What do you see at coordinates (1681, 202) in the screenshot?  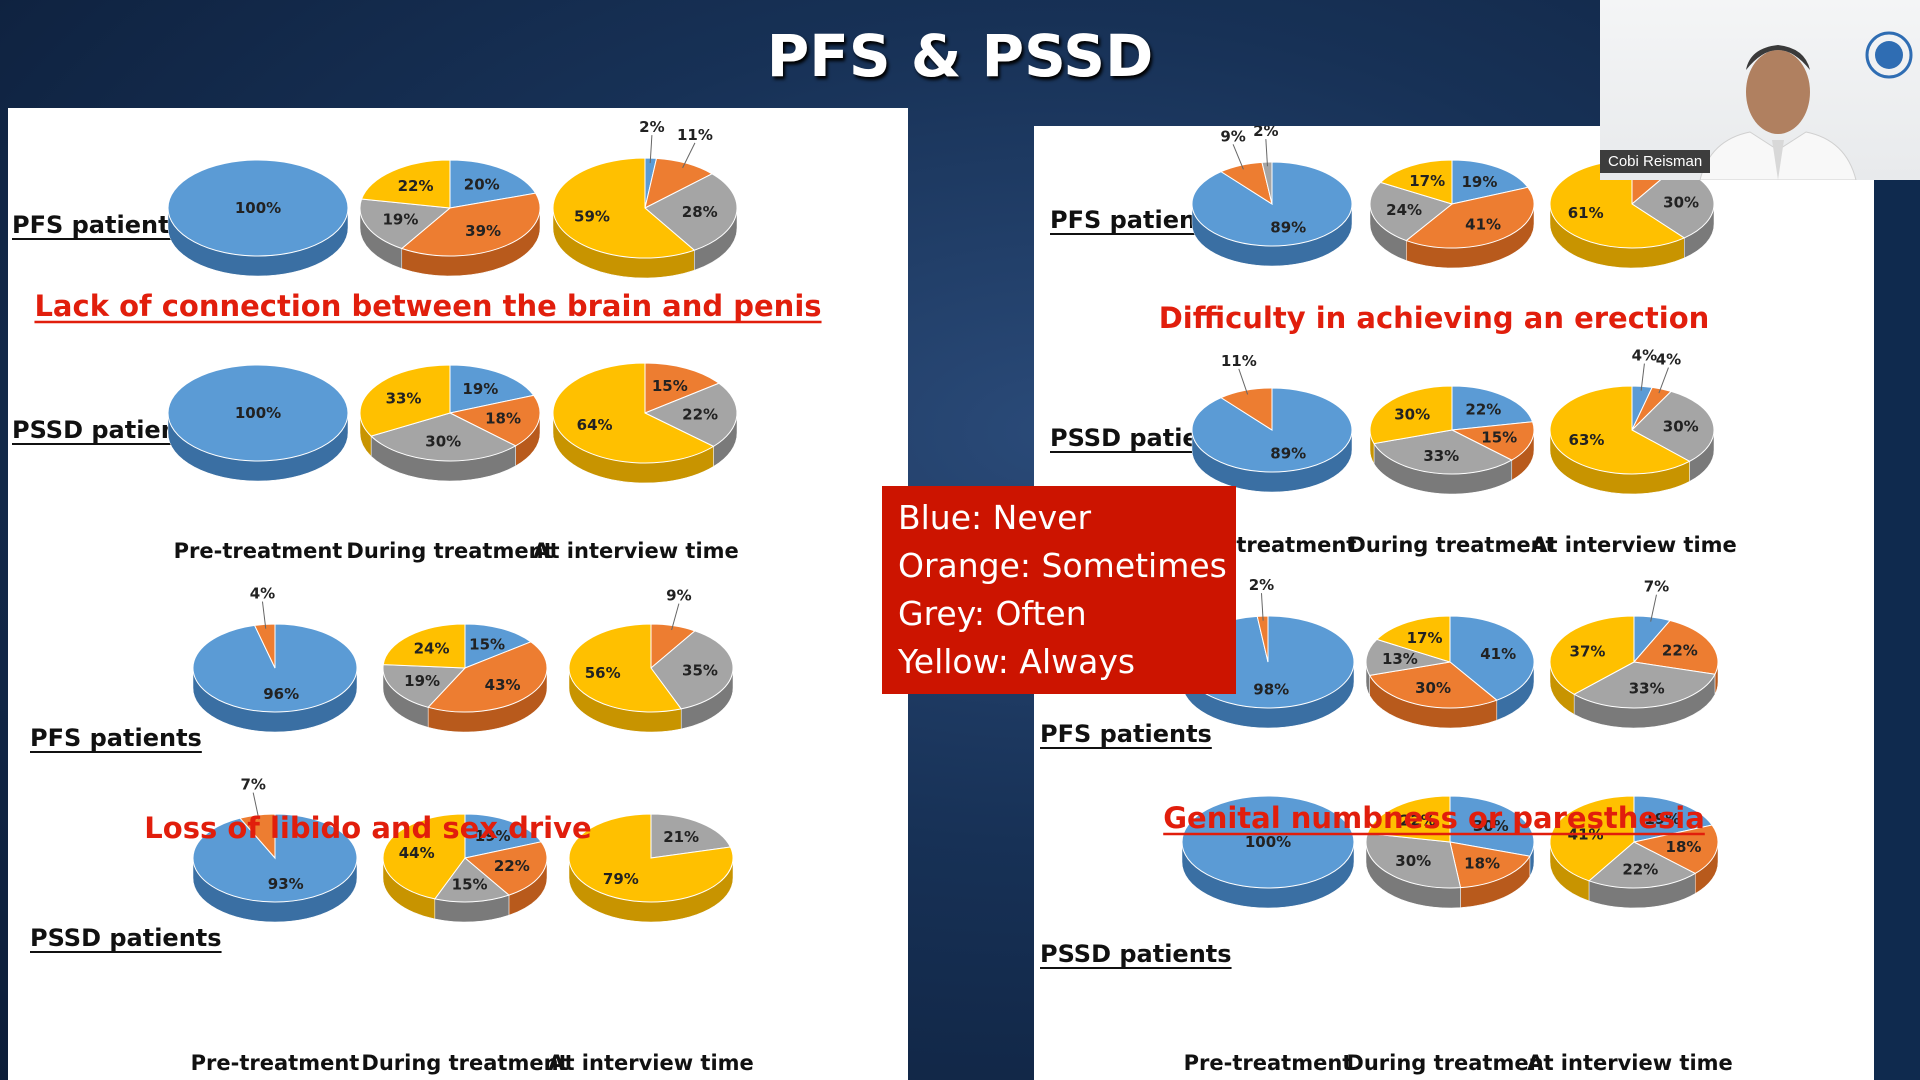 I see `chart1-row0-pie2-label-often: 30%` at bounding box center [1681, 202].